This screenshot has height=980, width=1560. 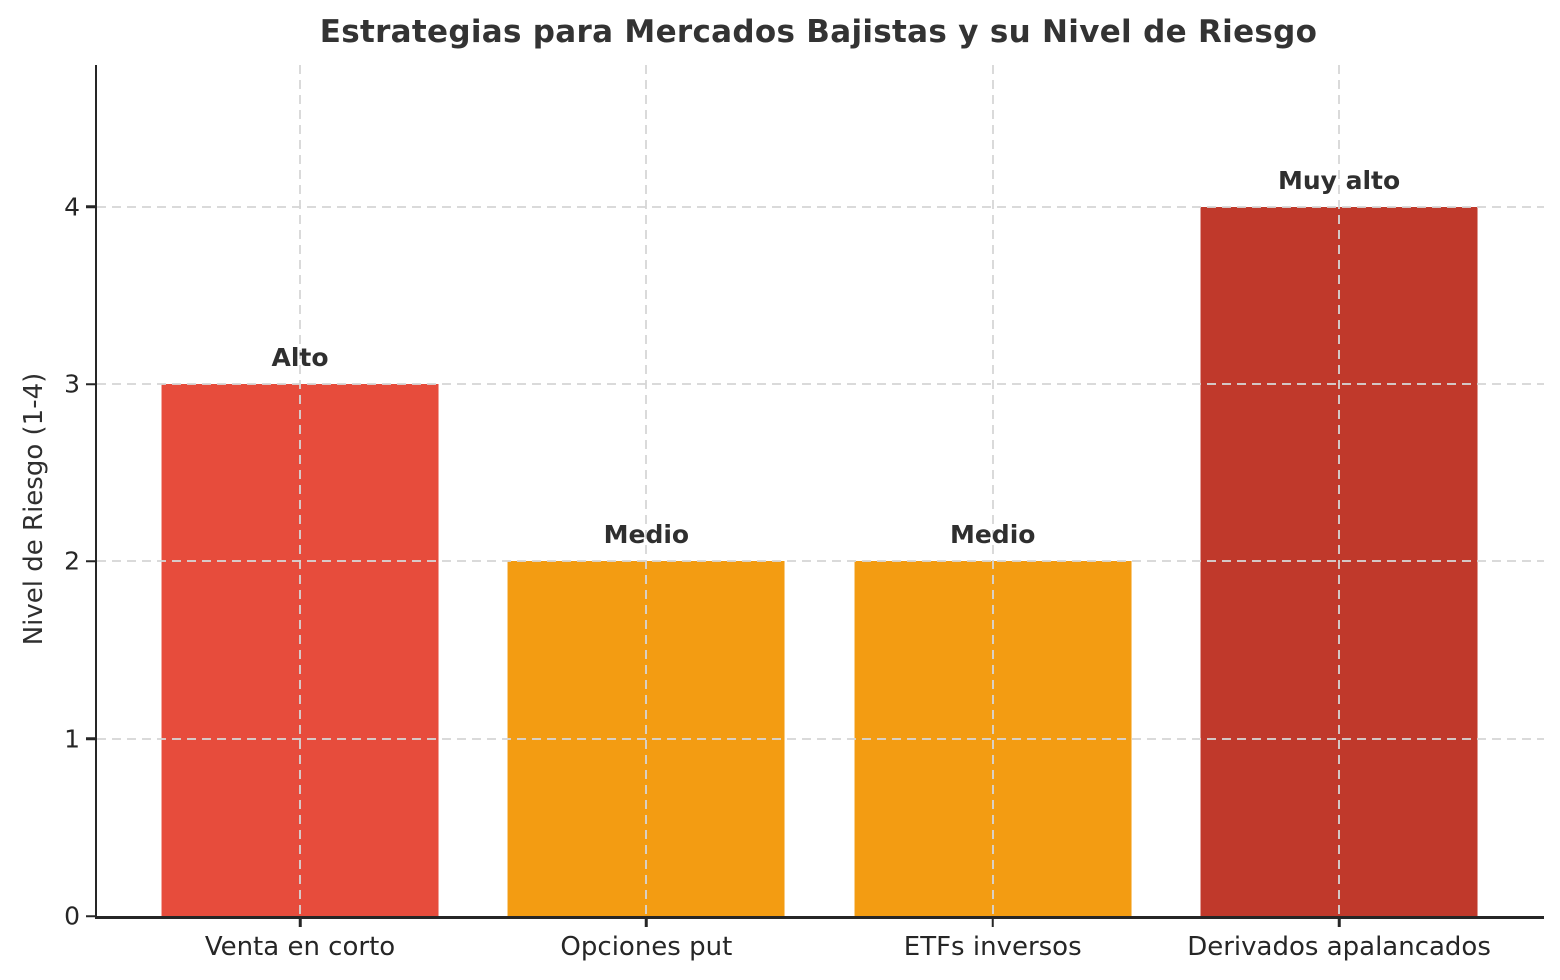 I want to click on x-axis-category-label: Venta en corto, so click(x=300, y=947).